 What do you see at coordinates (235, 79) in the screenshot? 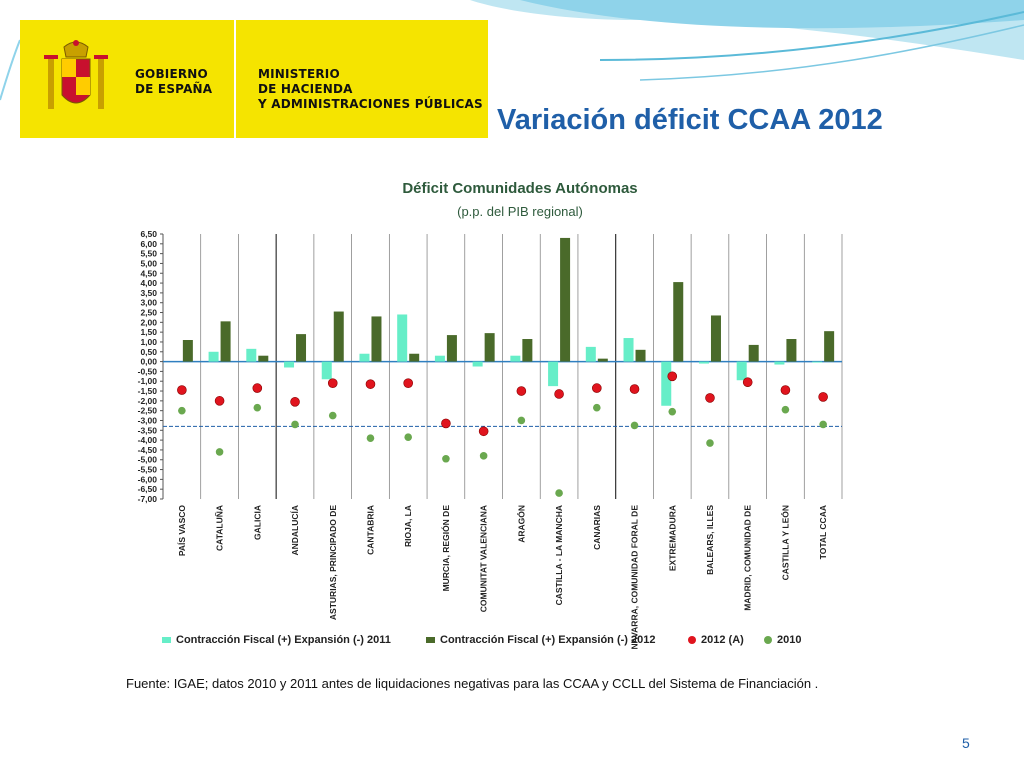
I see `logo-divider` at bounding box center [235, 79].